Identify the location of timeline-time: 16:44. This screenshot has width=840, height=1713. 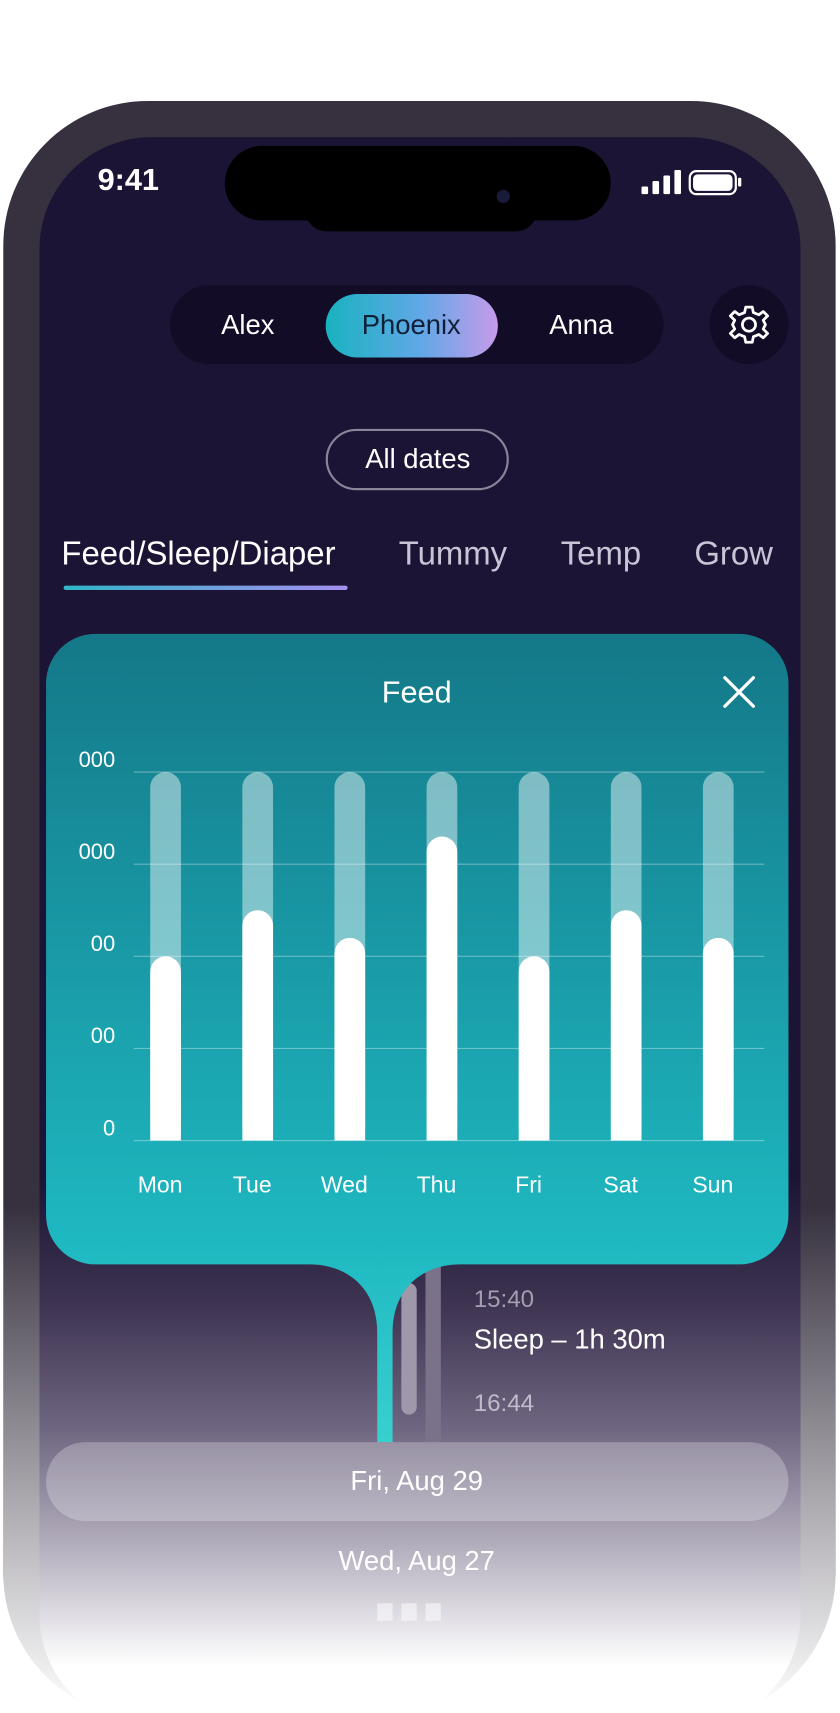
(504, 1403).